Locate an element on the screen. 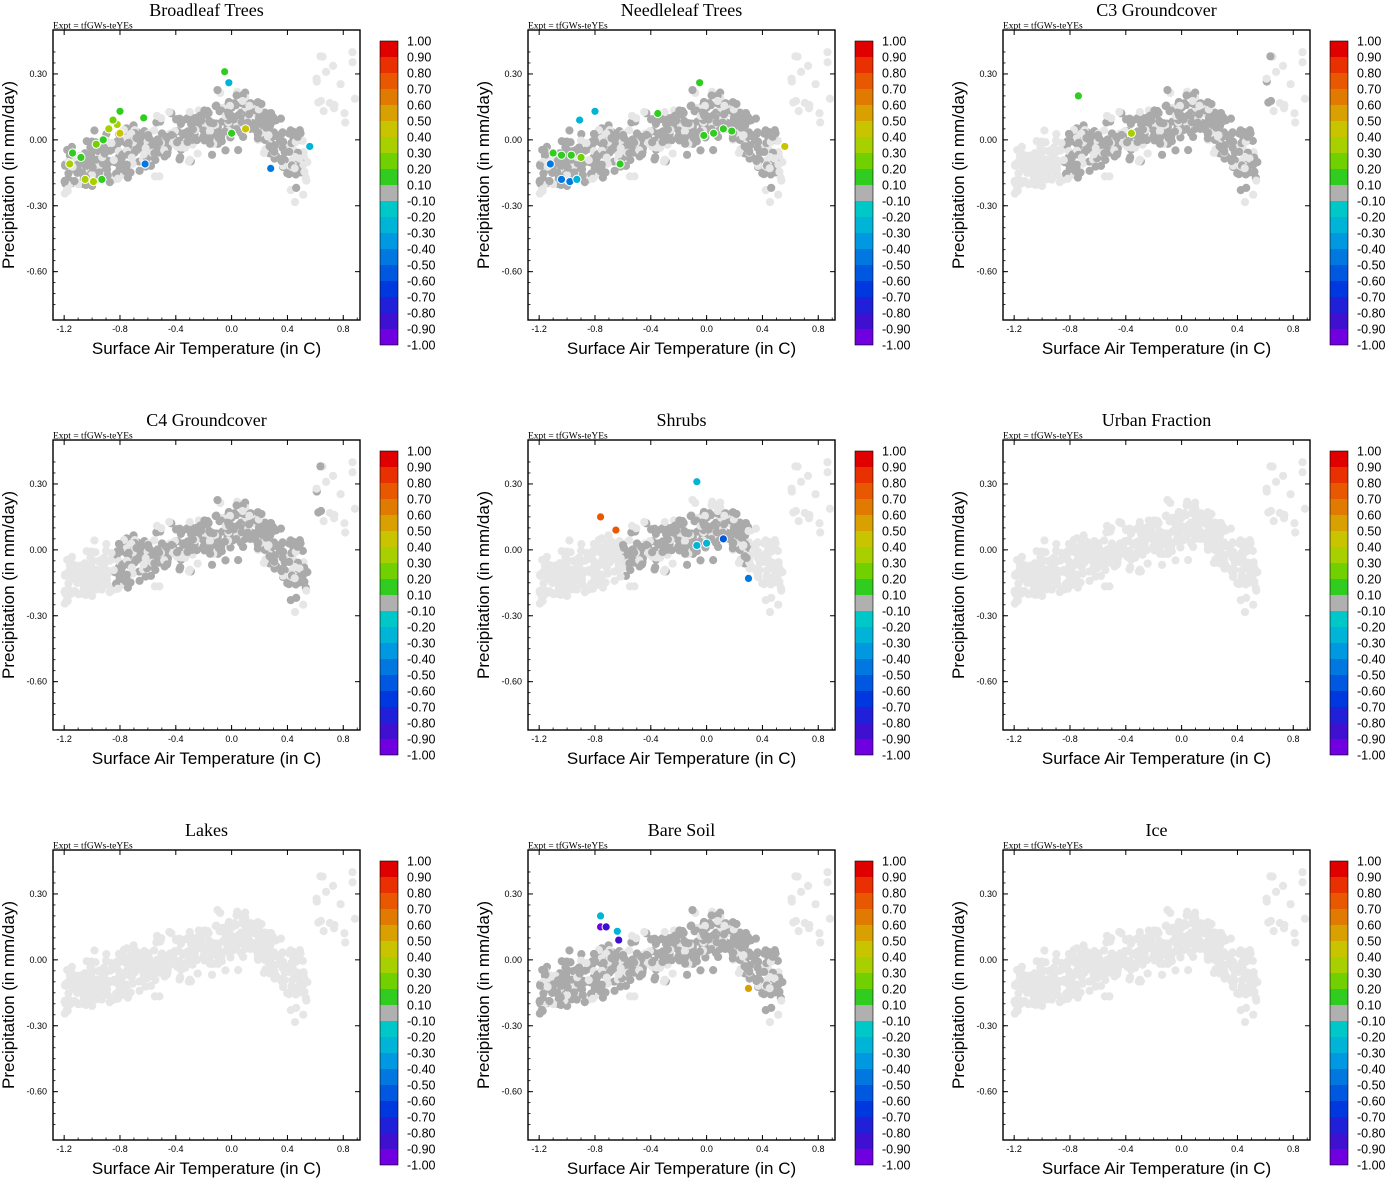  scatter-points is located at coordinates (1160, 127).